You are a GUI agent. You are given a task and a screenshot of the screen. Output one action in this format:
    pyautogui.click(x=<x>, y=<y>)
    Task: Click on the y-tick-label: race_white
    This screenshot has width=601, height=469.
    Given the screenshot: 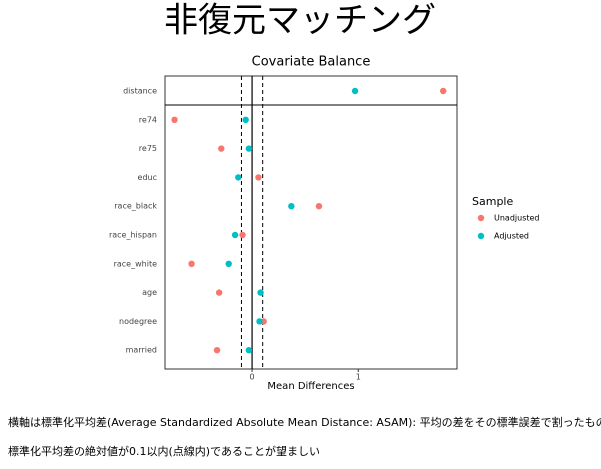 What is the action you would take?
    pyautogui.click(x=135, y=263)
    